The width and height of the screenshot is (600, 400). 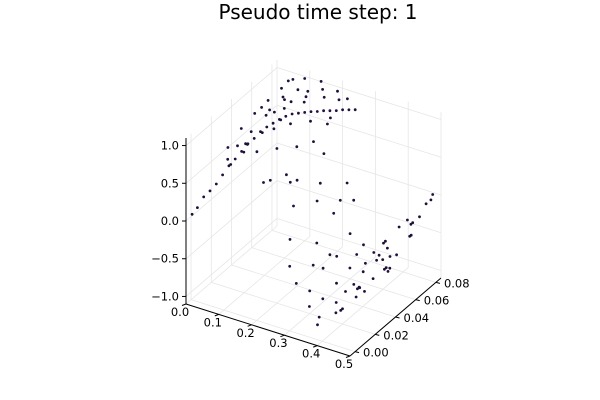 I want to click on y-tick-label: 0.08, so click(x=457, y=283).